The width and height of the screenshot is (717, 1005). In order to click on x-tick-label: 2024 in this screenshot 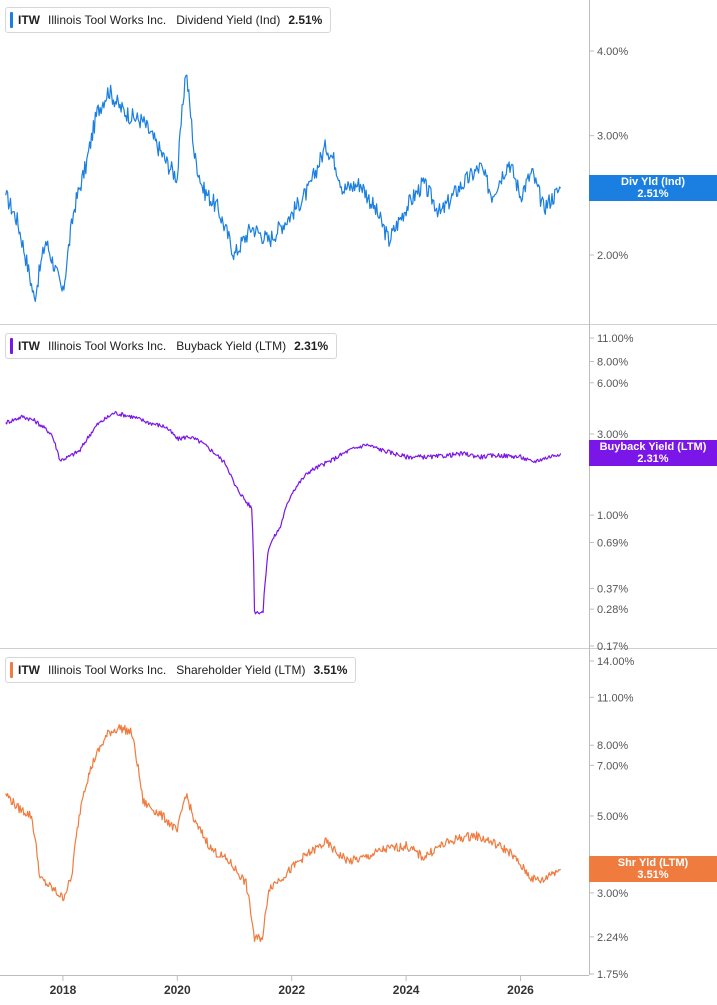, I will do `click(406, 990)`.